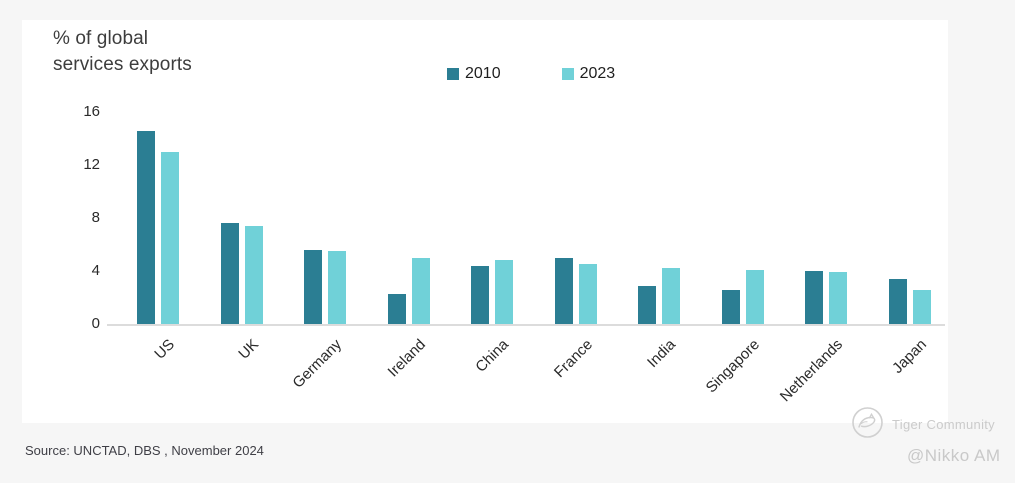 The image size is (1015, 483). Describe the element at coordinates (122, 51) in the screenshot. I see `chart-title: % of global services exports` at that location.